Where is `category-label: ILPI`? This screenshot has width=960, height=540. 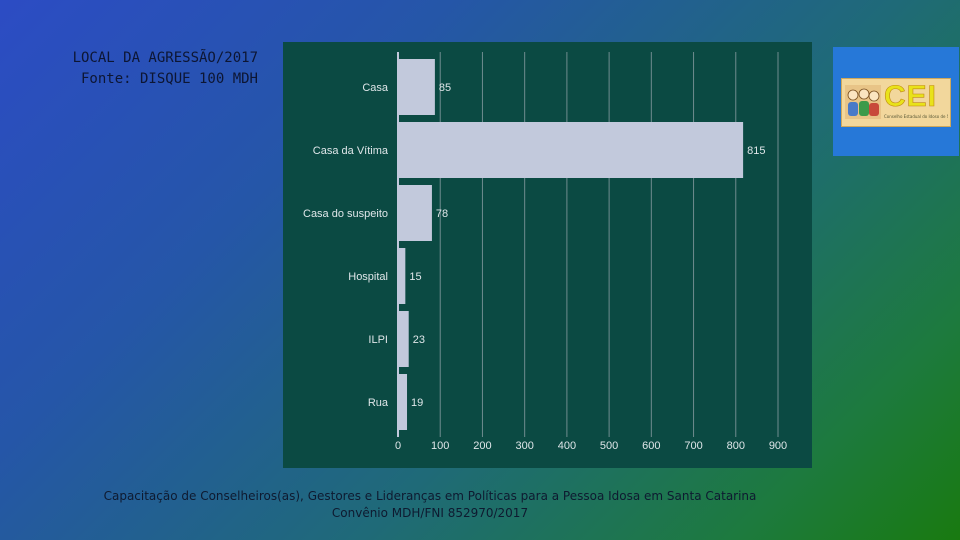 category-label: ILPI is located at coordinates (378, 340).